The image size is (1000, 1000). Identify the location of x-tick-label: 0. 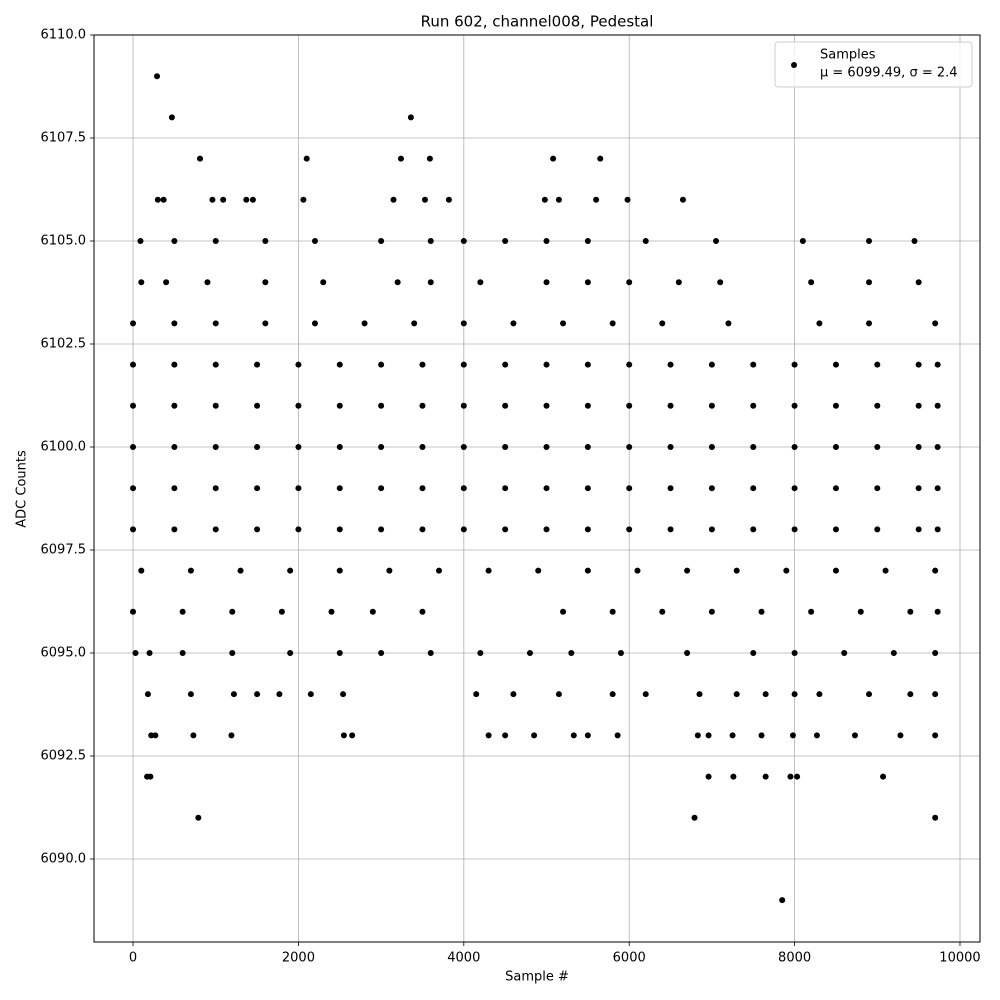
(133, 958).